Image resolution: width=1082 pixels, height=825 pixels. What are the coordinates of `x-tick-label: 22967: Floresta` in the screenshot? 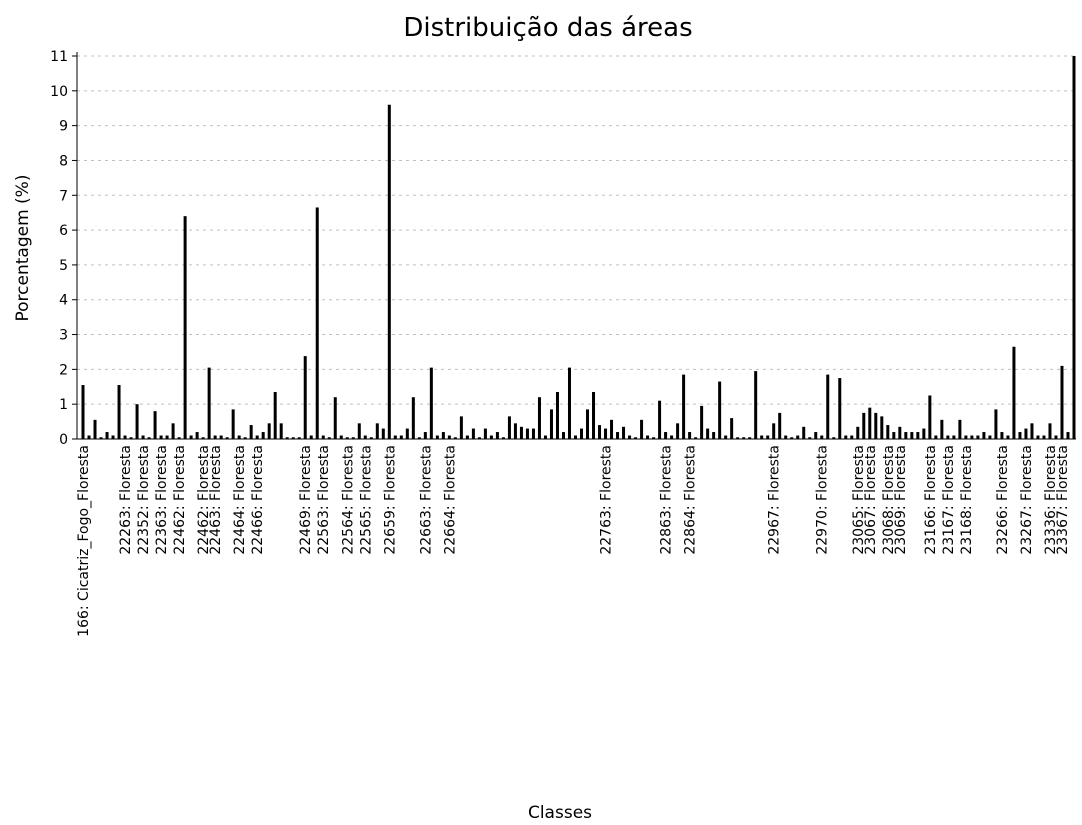 It's located at (775, 500).